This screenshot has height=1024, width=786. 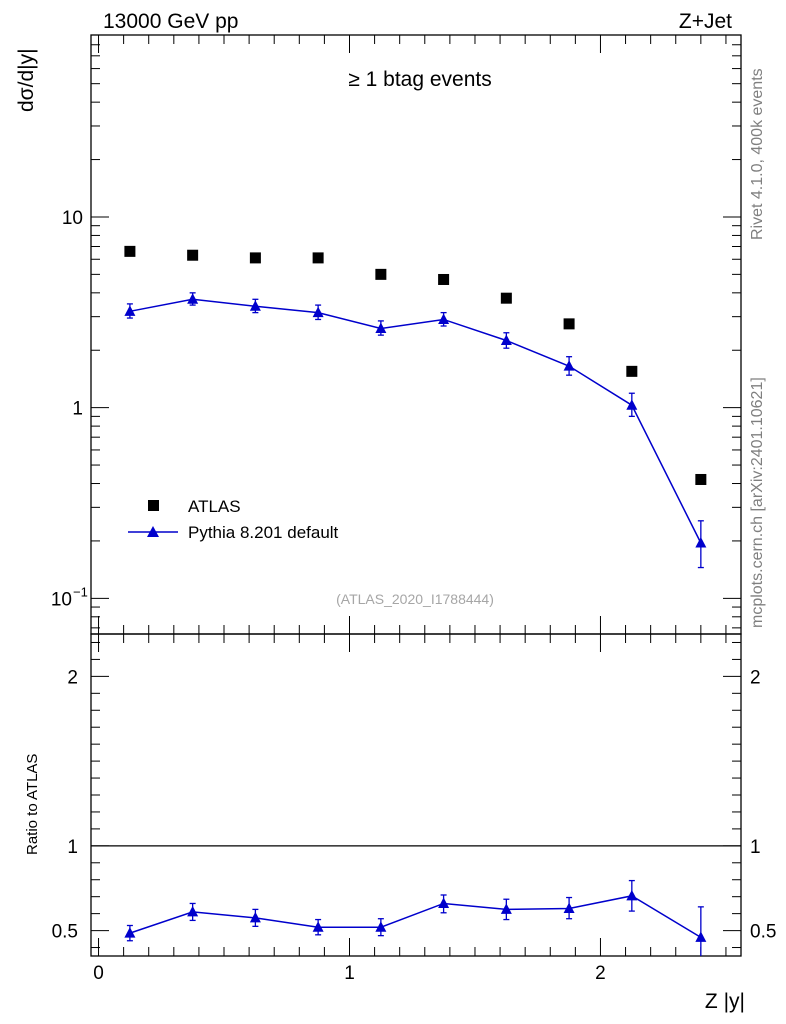 What do you see at coordinates (349, 973) in the screenshot?
I see `x-tick-label: 1` at bounding box center [349, 973].